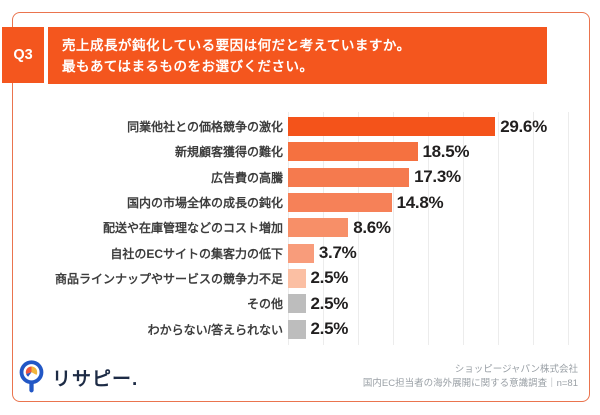  What do you see at coordinates (420, 202) in the screenshot?
I see `value-label: 14.8%` at bounding box center [420, 202].